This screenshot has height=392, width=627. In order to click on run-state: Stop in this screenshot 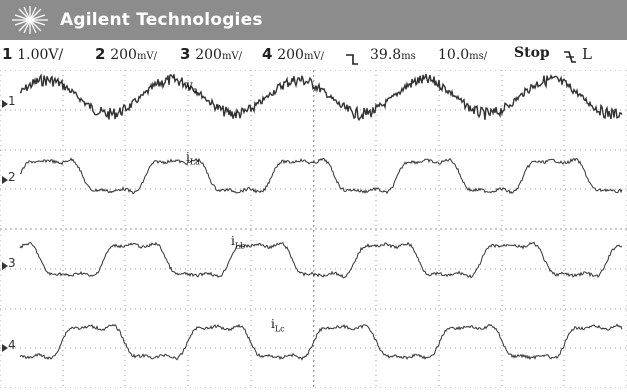, I will do `click(532, 53)`.